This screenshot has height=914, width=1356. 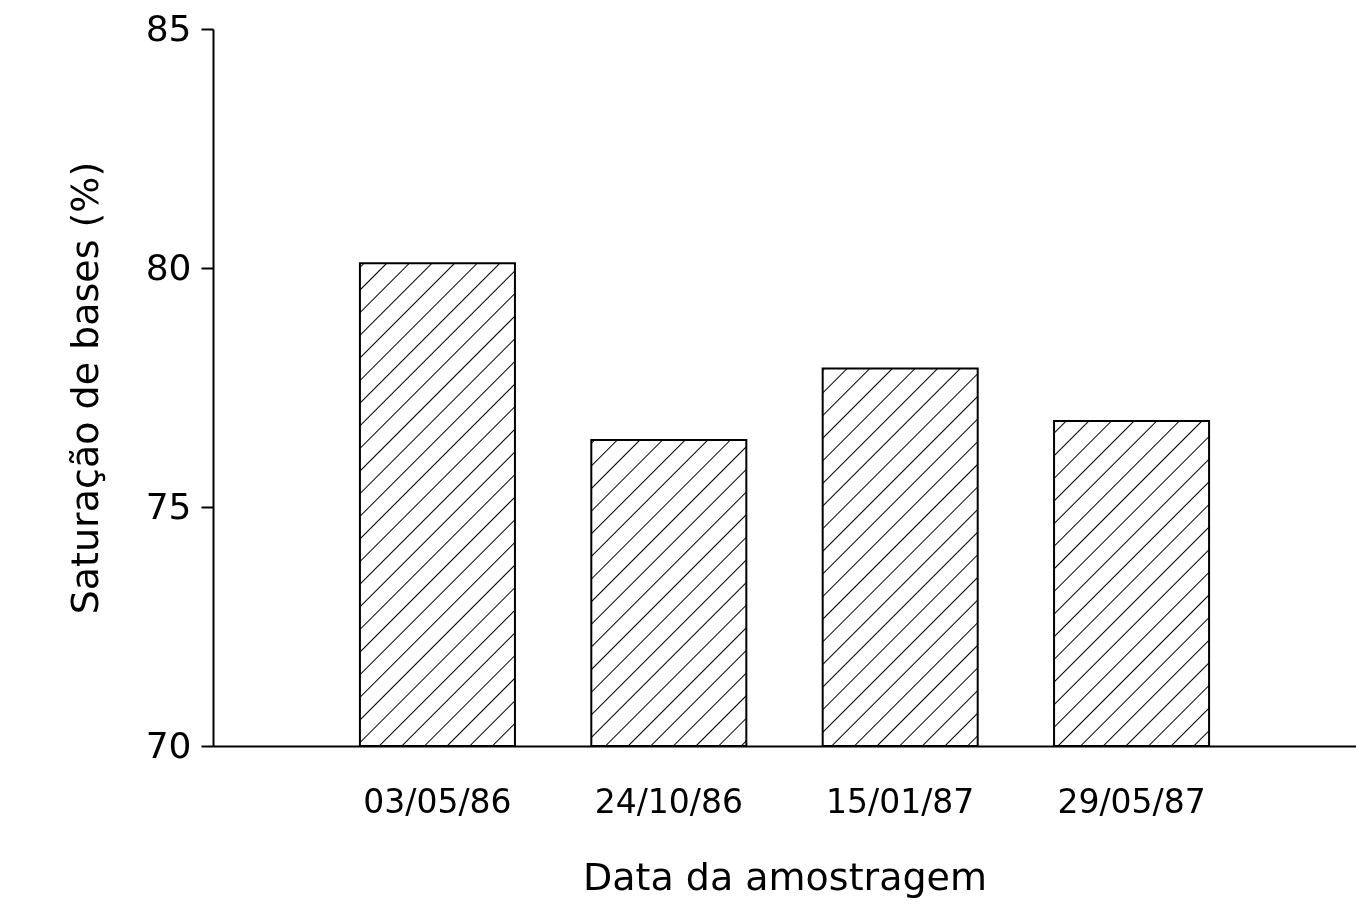 What do you see at coordinates (168, 267) in the screenshot?
I see `y-tick-label: 80` at bounding box center [168, 267].